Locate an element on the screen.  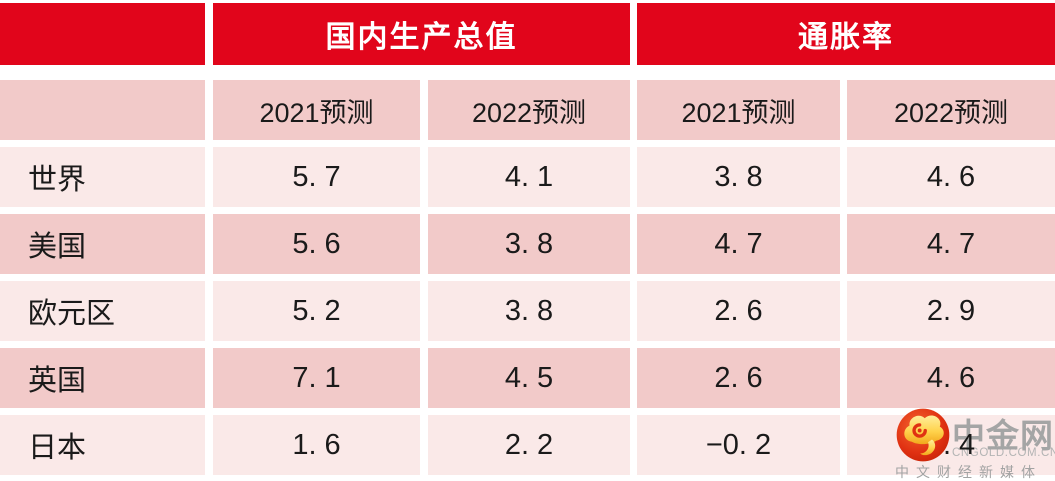
table-row-usa: 美国 5. 6 3. 8 4. 7 4. 7 is located at coordinates (527, 244).